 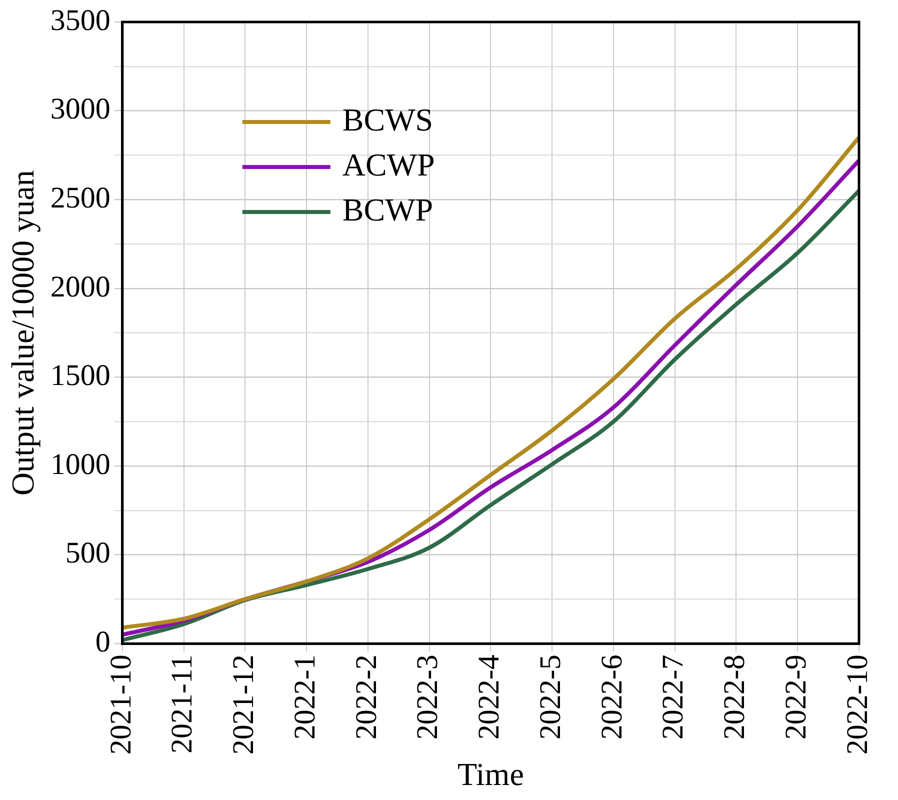 What do you see at coordinates (80, 464) in the screenshot?
I see `y-tick-label: 1000` at bounding box center [80, 464].